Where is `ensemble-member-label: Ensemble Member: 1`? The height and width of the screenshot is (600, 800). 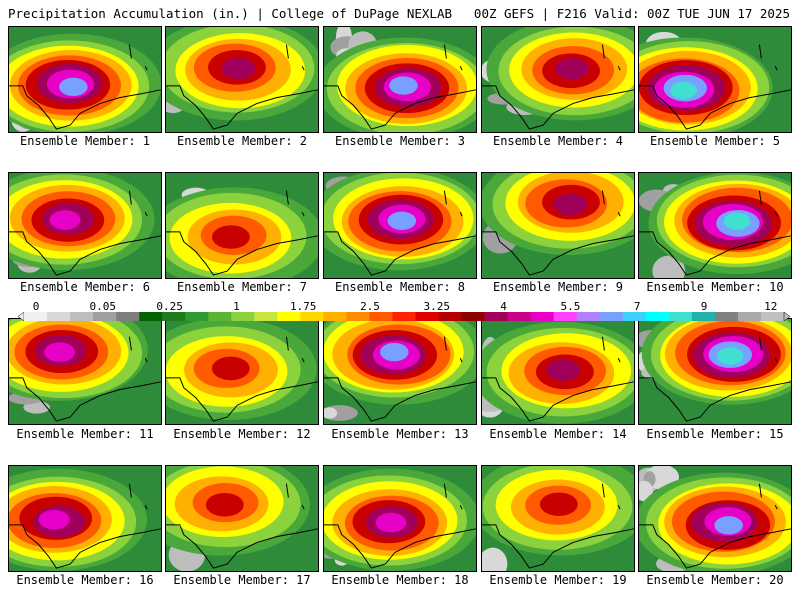 ensemble-member-label: Ensemble Member: 1 is located at coordinates (85, 141).